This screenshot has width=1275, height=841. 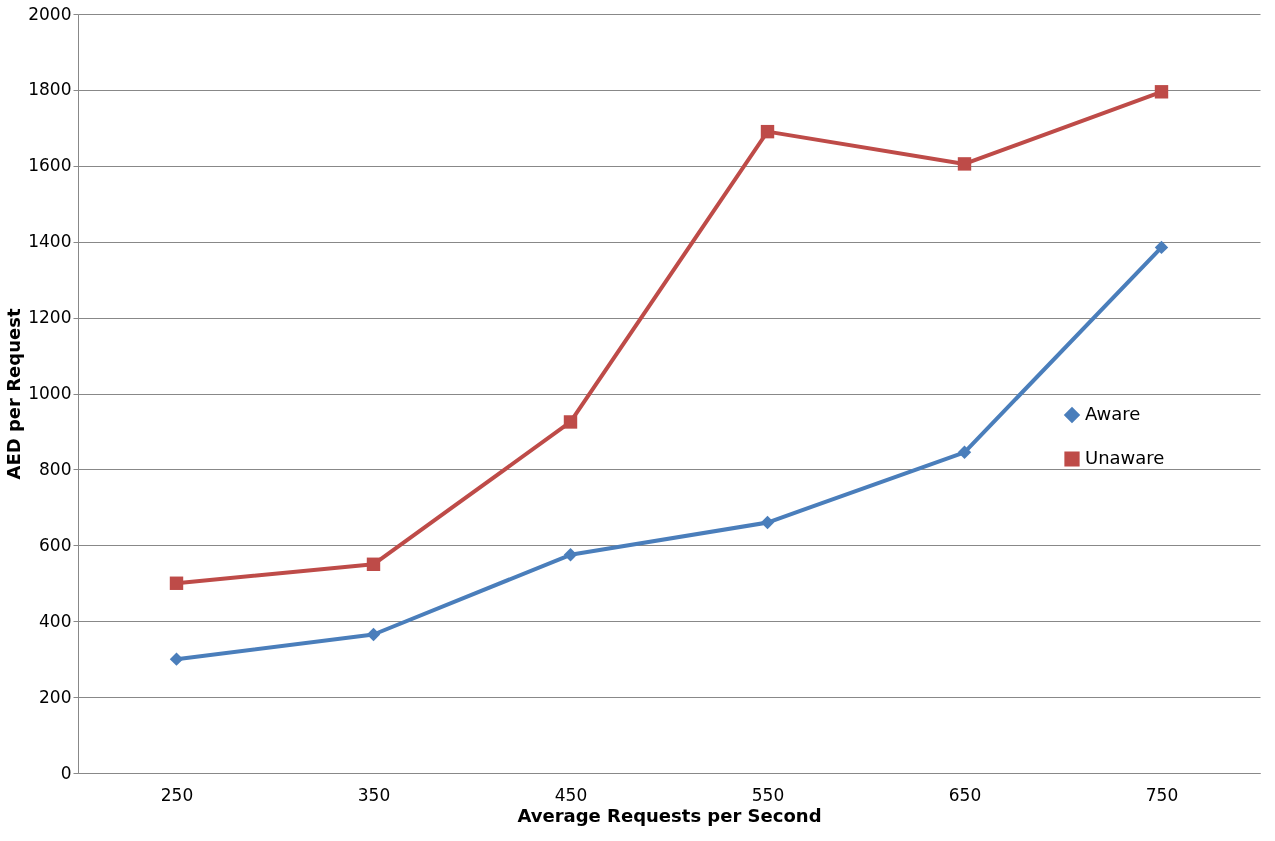 I want to click on y-tick-label: 1000, so click(x=50, y=393).